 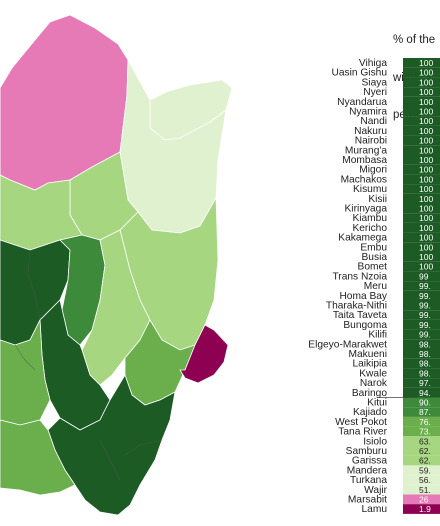 What do you see at coordinates (375, 257) in the screenshot?
I see `county-name-label: Busia` at bounding box center [375, 257].